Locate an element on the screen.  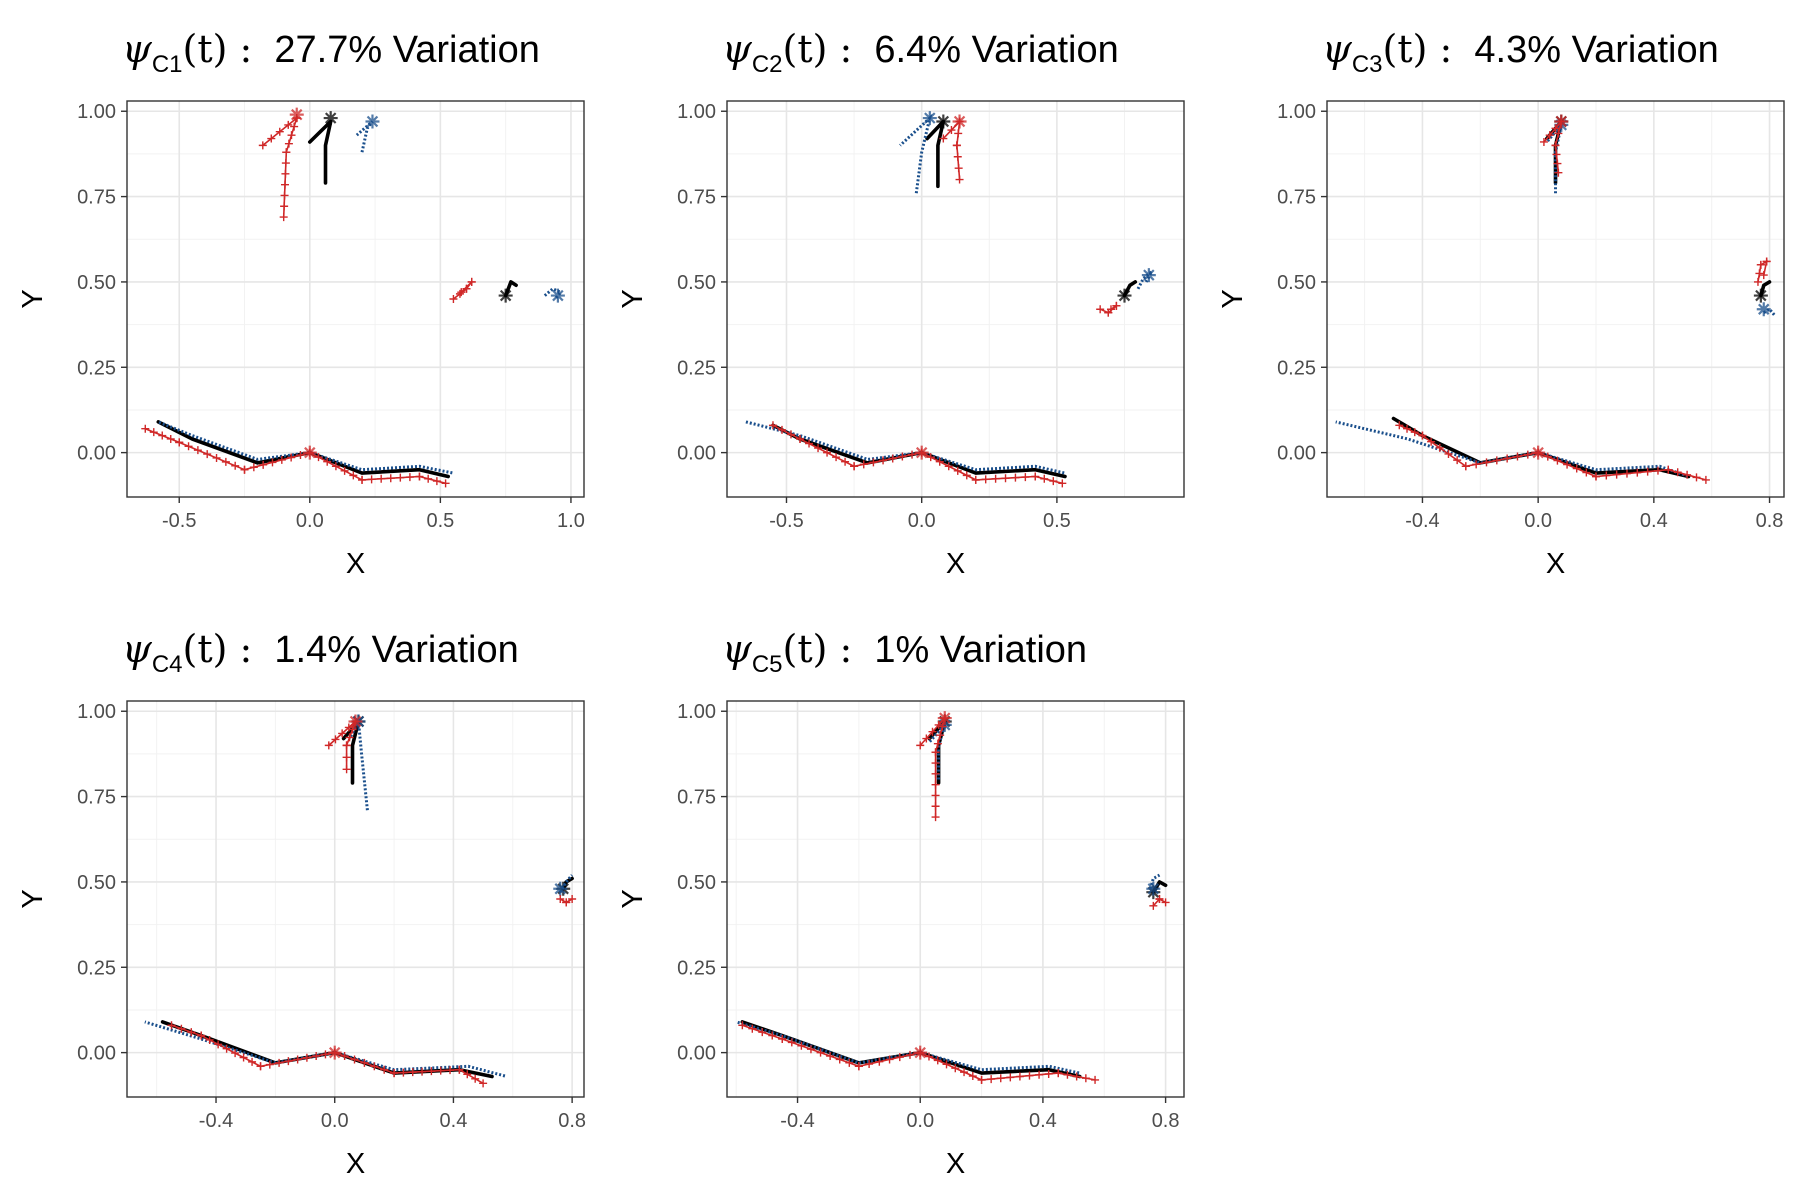
x-tick-label: 1.0 is located at coordinates (571, 521).